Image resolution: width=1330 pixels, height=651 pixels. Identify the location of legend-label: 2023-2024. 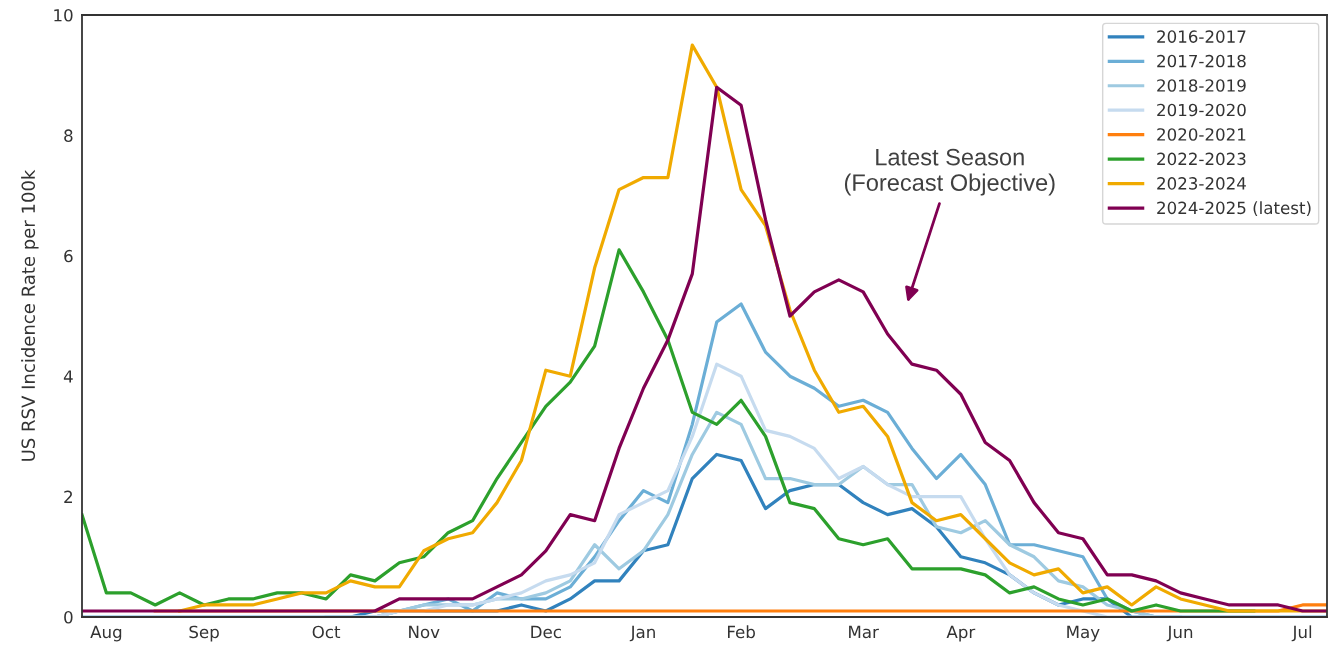
(1201, 183).